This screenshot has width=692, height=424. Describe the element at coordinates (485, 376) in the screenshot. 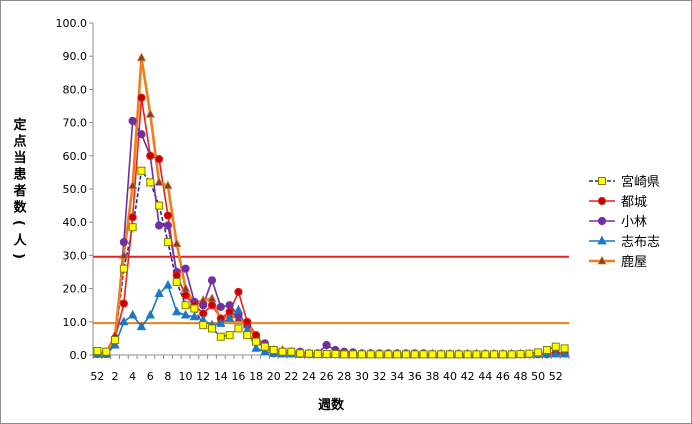

I see `x-tick-label: 44` at that location.